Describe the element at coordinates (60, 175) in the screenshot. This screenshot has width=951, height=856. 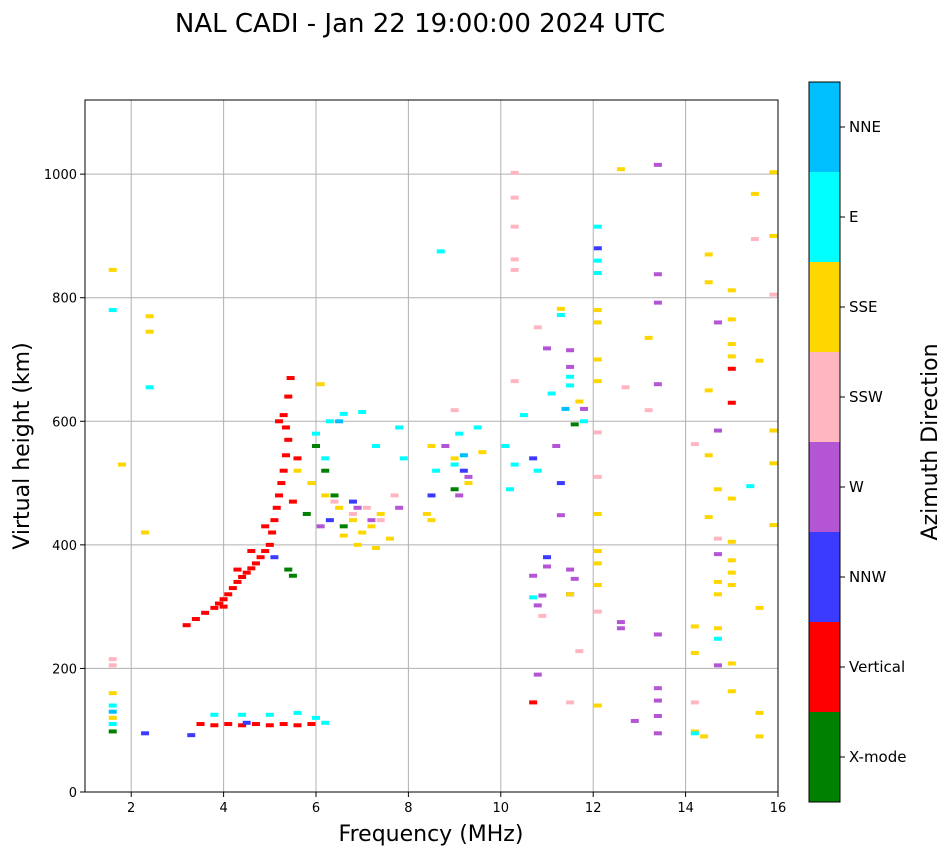
I see `y-tick-label: 1000` at that location.